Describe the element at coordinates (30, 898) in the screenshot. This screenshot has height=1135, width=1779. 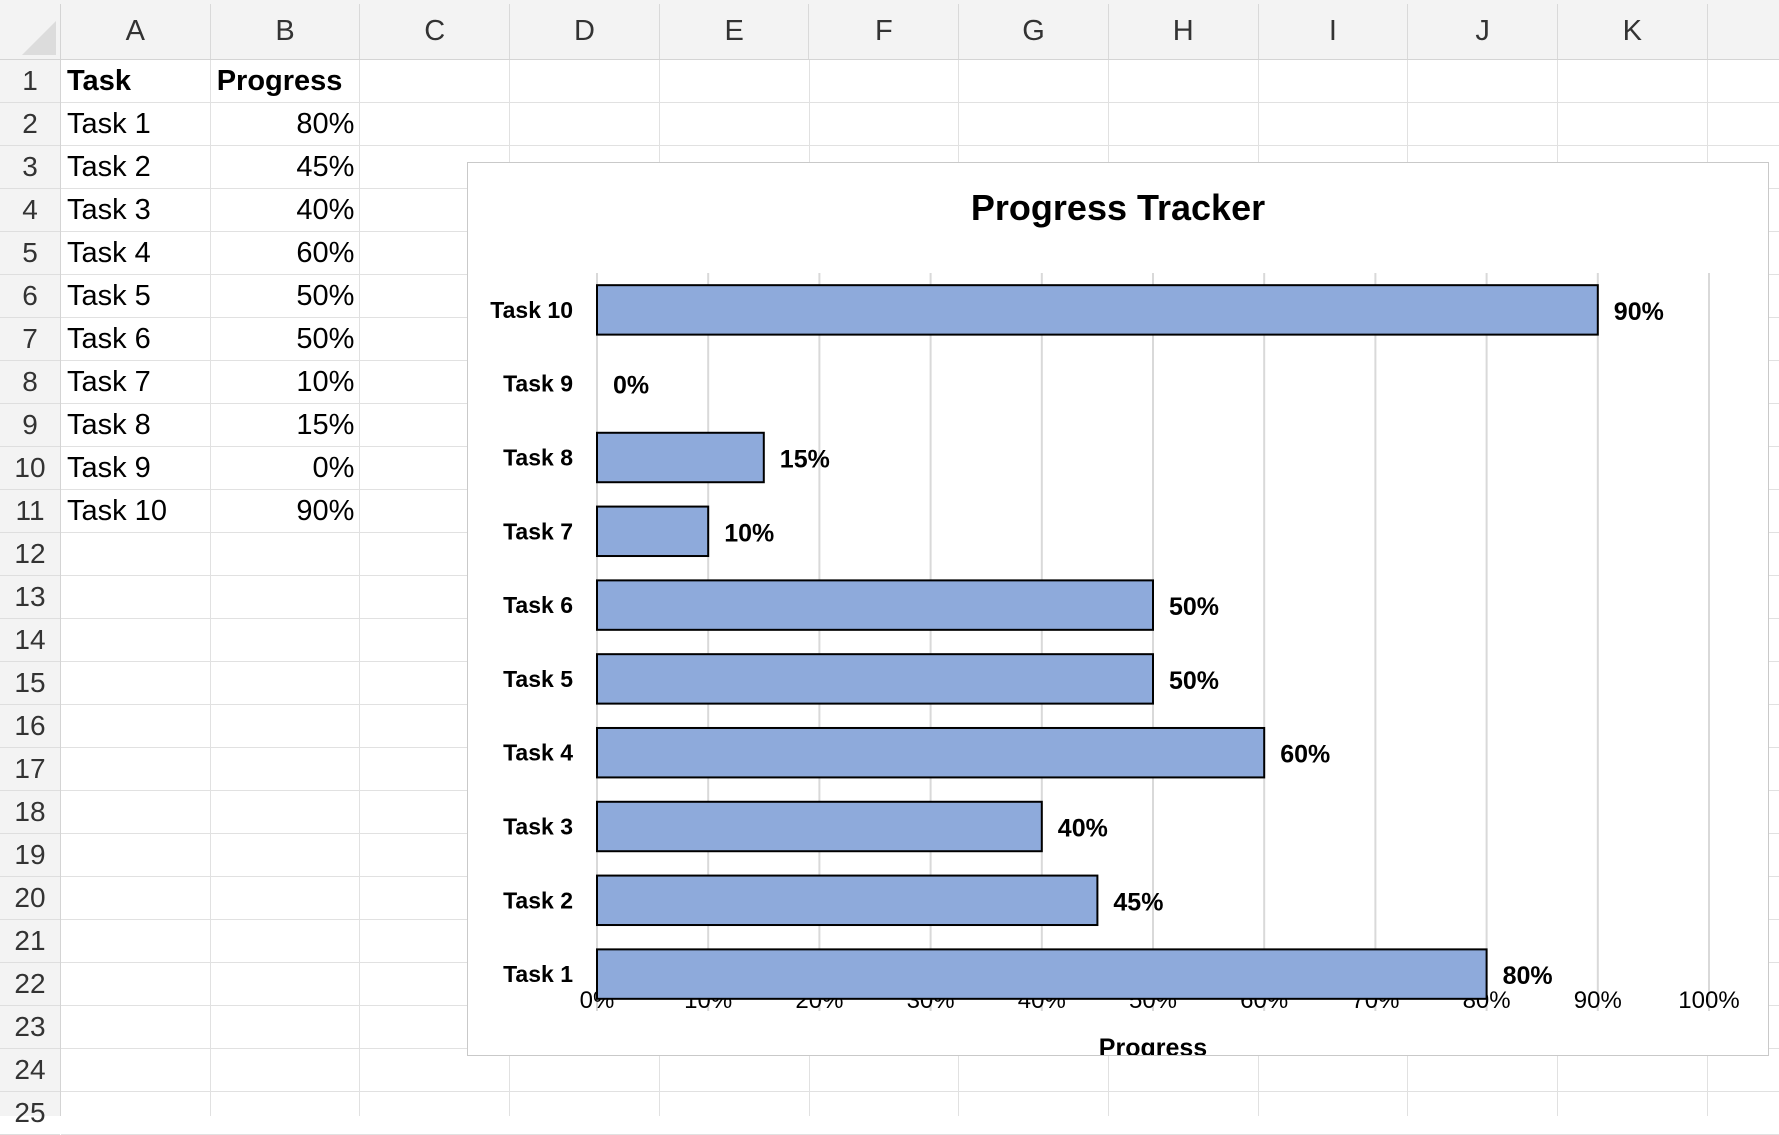
I see `row-header: 20` at that location.